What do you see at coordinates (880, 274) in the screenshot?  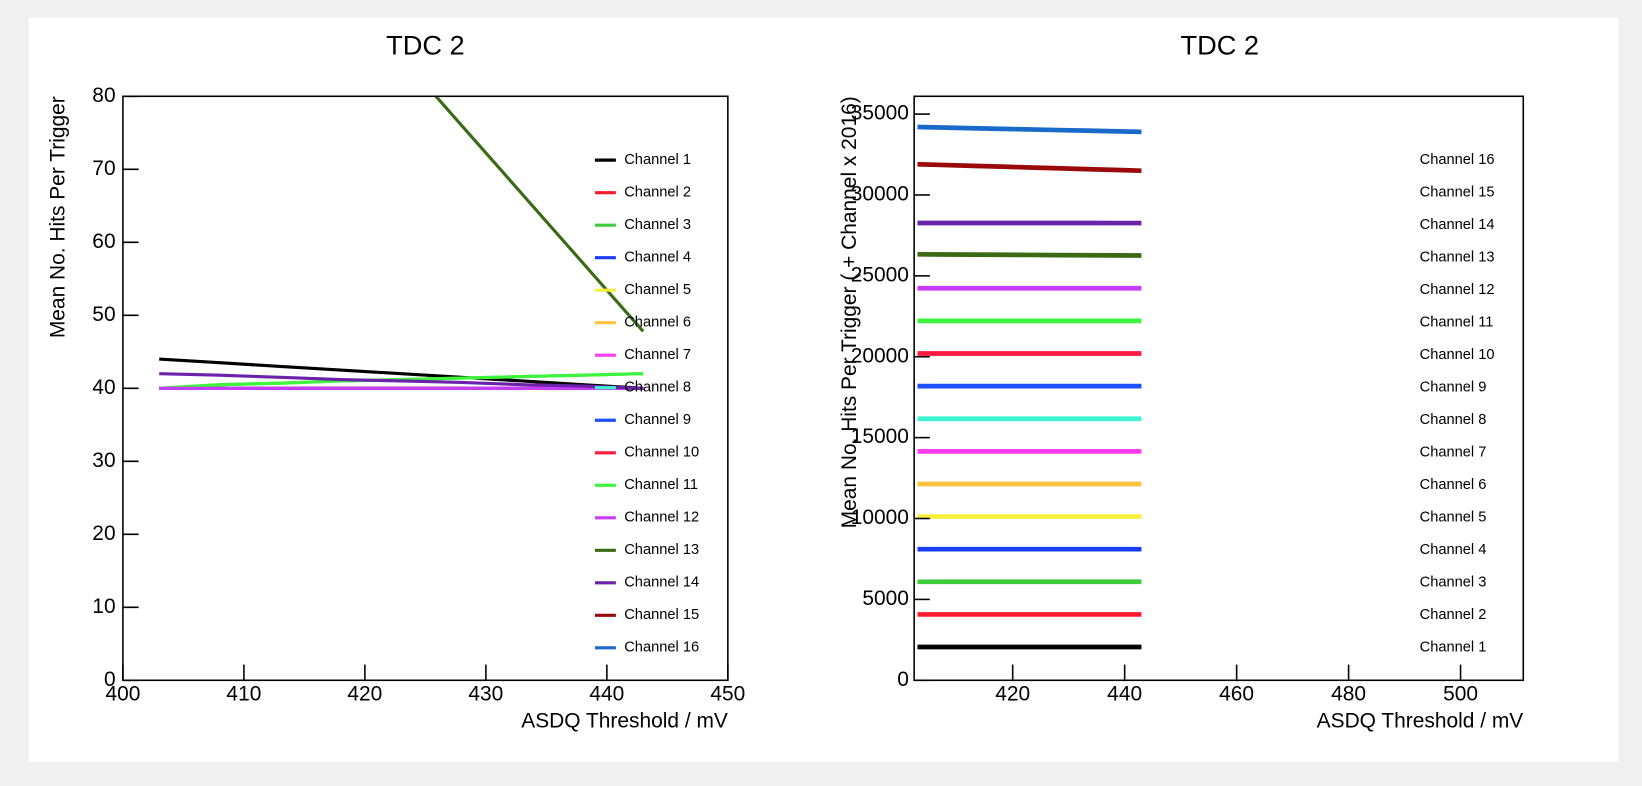 I see `y-tick-label: 25000` at bounding box center [880, 274].